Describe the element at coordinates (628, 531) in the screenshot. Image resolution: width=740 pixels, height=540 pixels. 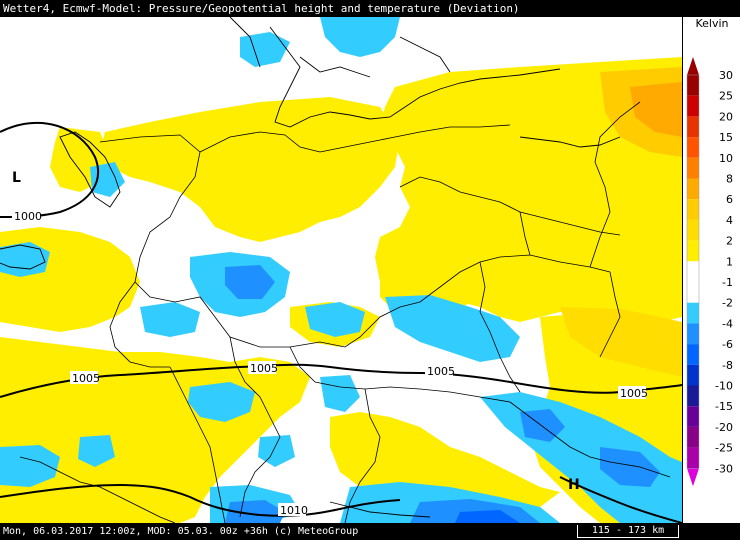
I see `scale-bar: 115 - 173 km` at that location.